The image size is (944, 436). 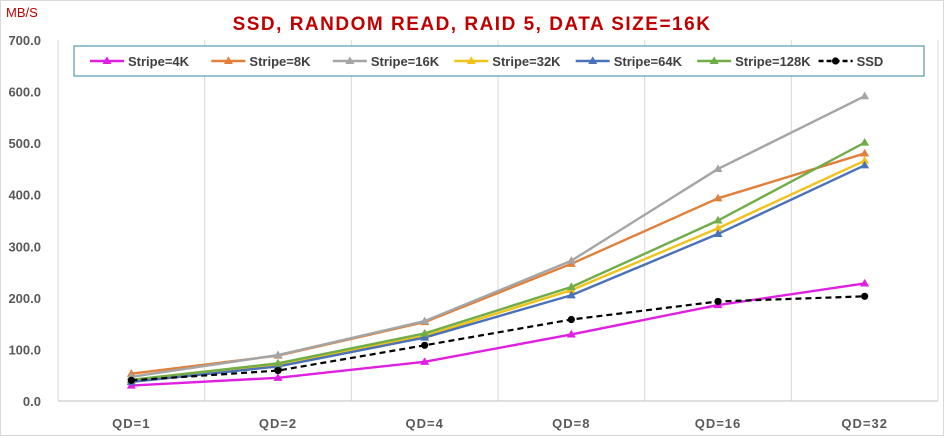 What do you see at coordinates (851, 61) in the screenshot?
I see `legend-item: SSD` at bounding box center [851, 61].